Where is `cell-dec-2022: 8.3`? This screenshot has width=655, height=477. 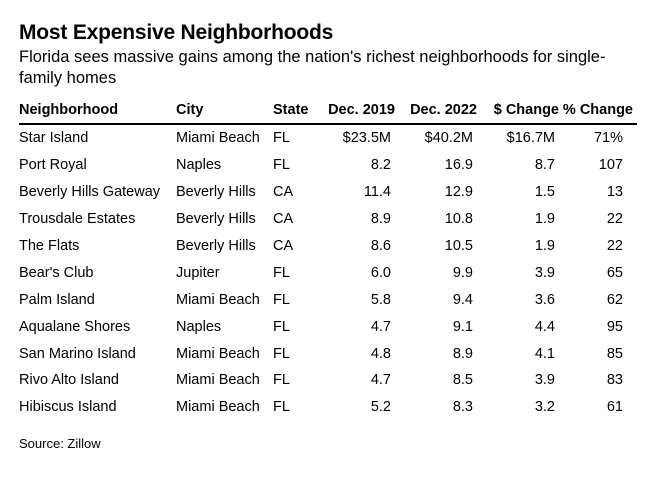
cell-dec-2022: 8.3 is located at coordinates (462, 407).